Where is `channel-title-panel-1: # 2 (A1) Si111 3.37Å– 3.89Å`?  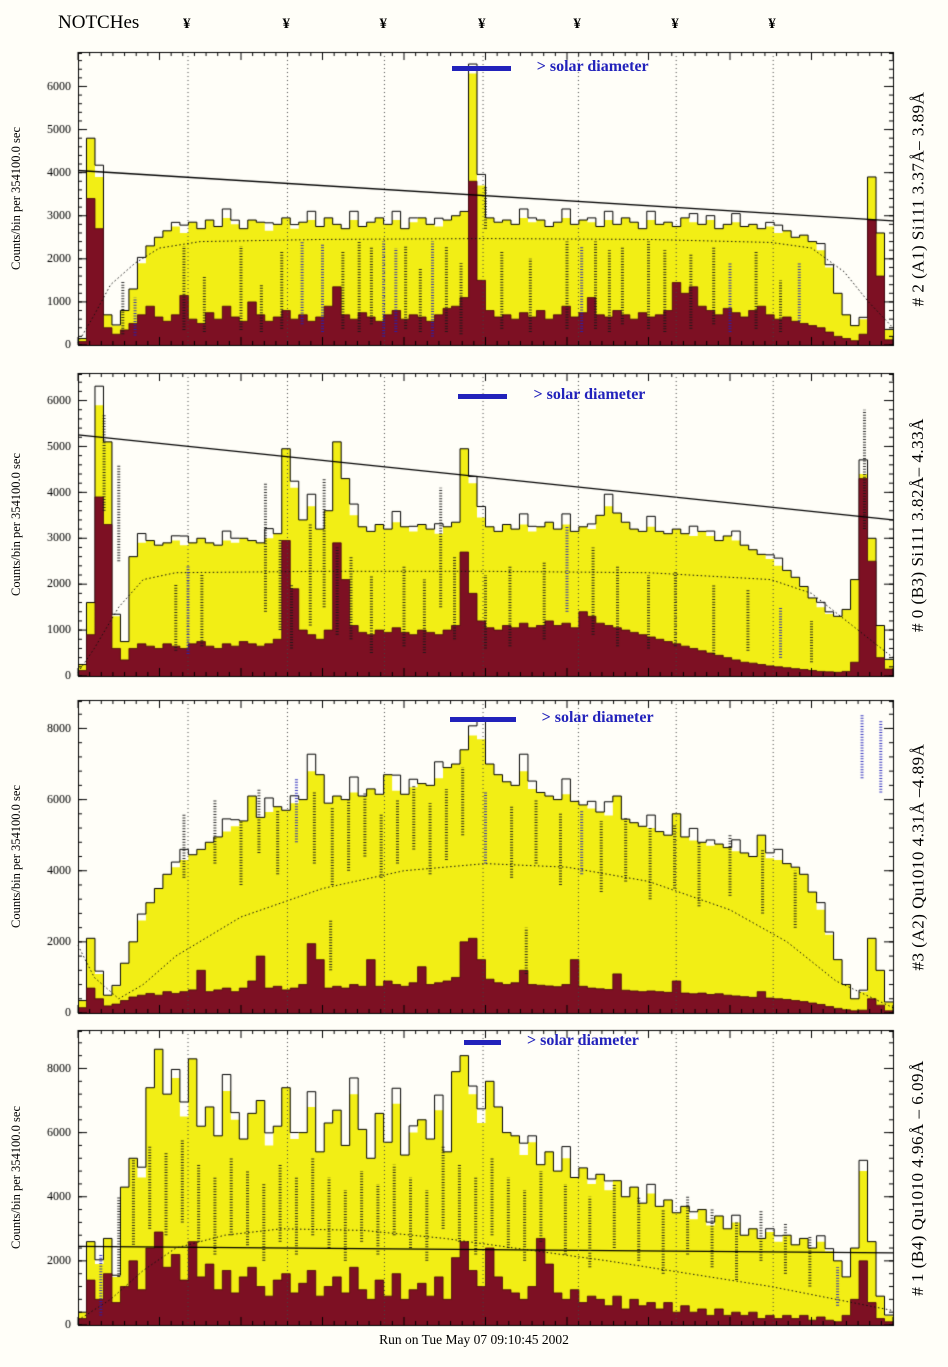
channel-title-panel-1: # 2 (A1) Si111 3.37Å– 3.89Å is located at coordinates (918, 198).